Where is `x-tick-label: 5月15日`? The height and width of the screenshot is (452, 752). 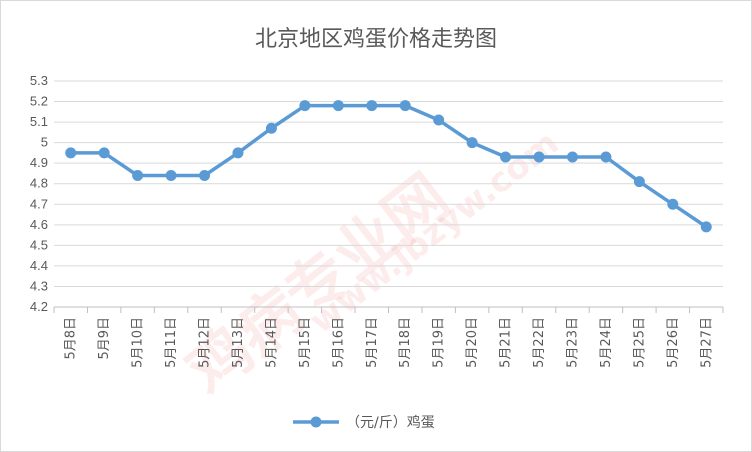 x-tick-label: 5月15日 is located at coordinates (305, 342).